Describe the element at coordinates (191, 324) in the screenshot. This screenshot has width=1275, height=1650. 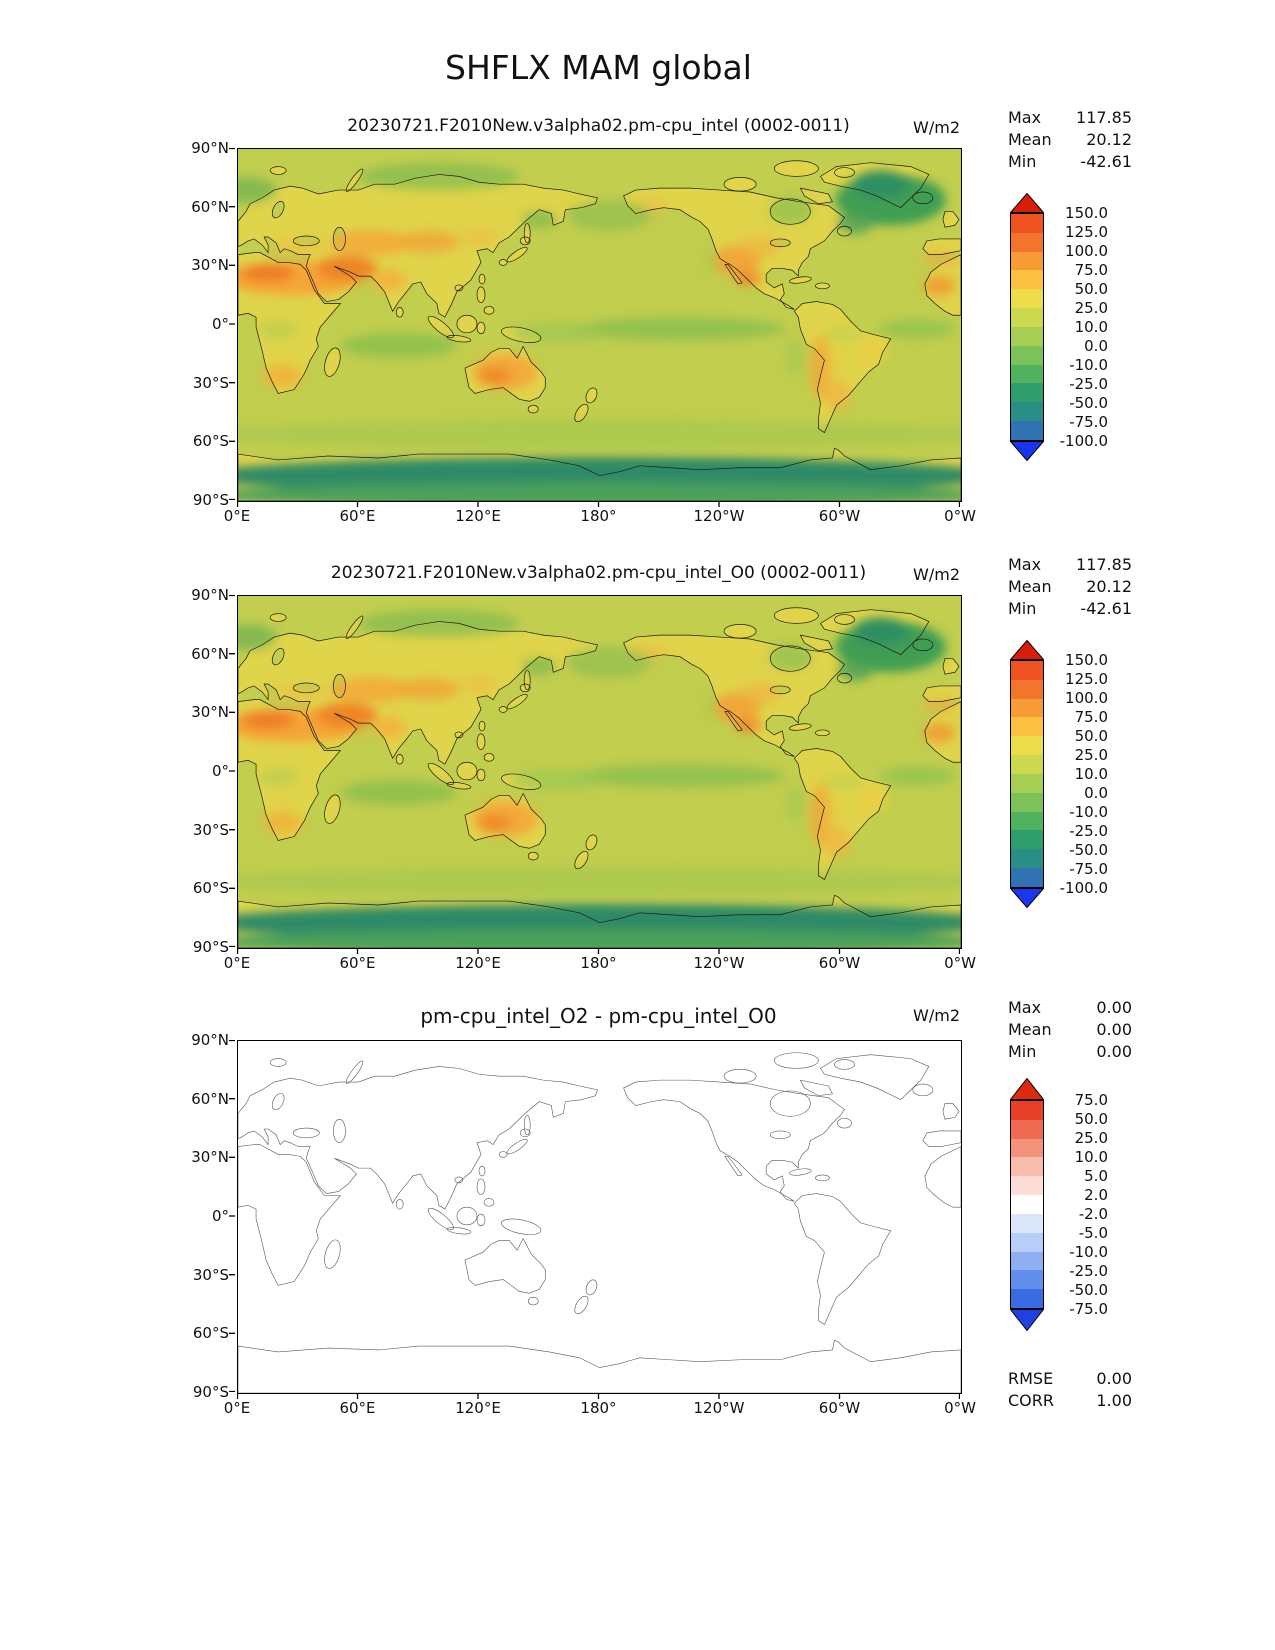
I see `y-axis-labels-panel-1: 90°N 60°N 30°N 0° 30°S 60°S 90°S` at that location.